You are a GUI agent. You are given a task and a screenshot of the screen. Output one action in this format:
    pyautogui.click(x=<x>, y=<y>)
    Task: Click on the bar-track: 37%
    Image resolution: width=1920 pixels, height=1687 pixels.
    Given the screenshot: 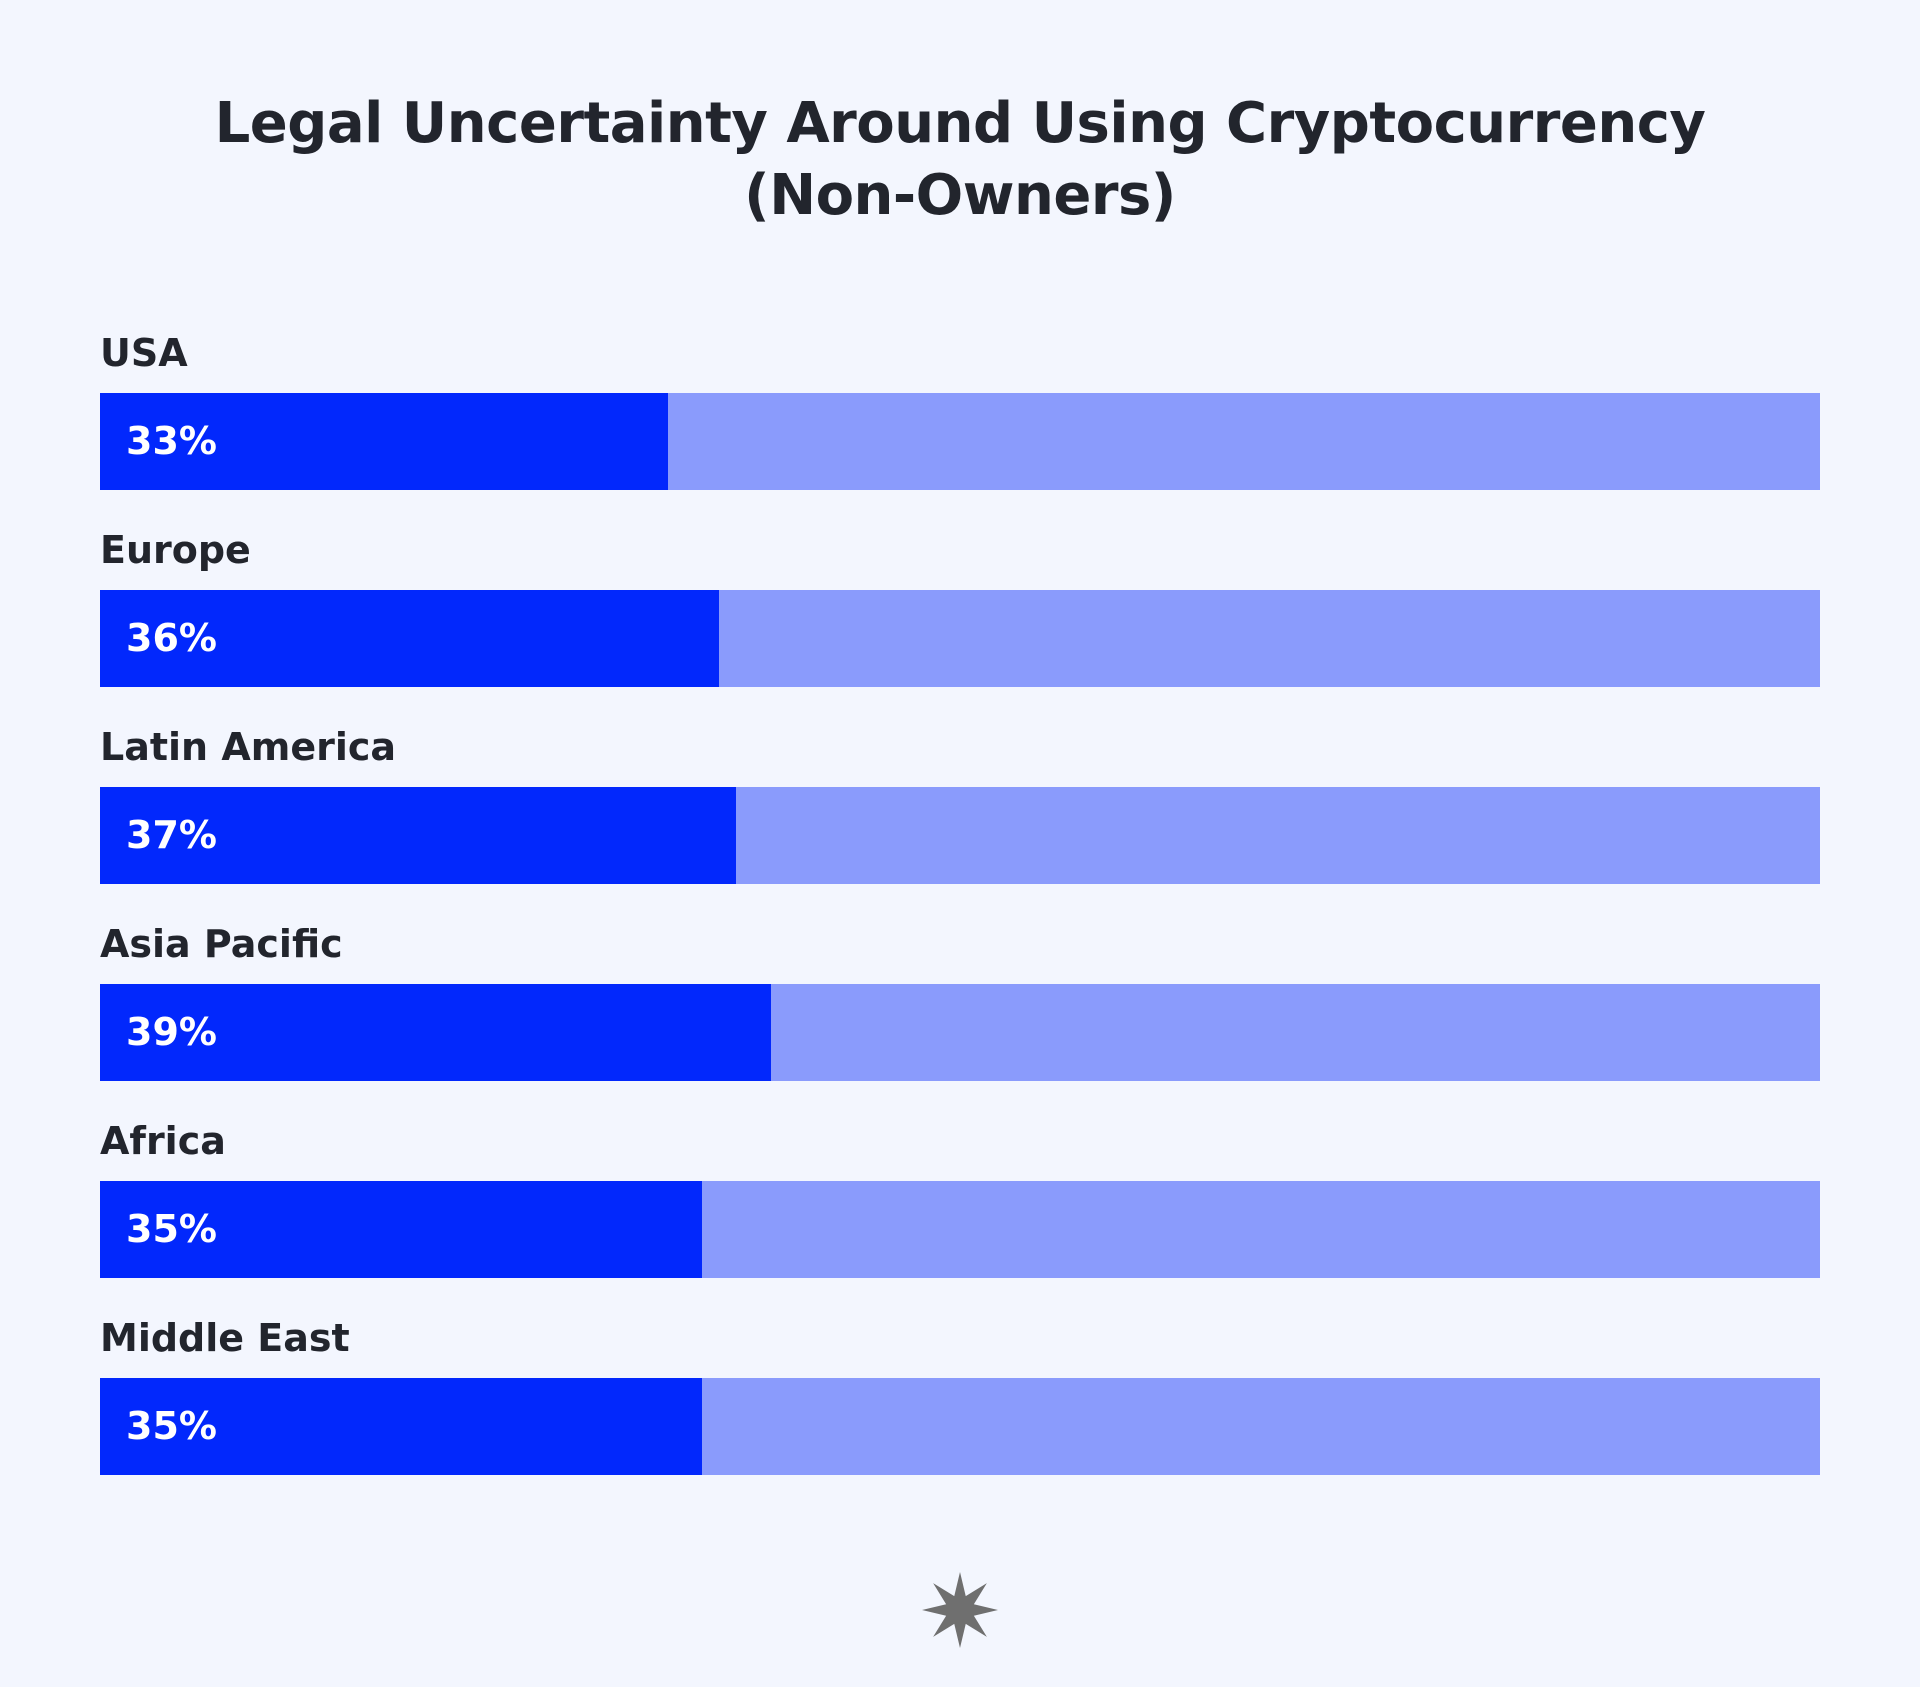 What is the action you would take?
    pyautogui.click(x=960, y=835)
    